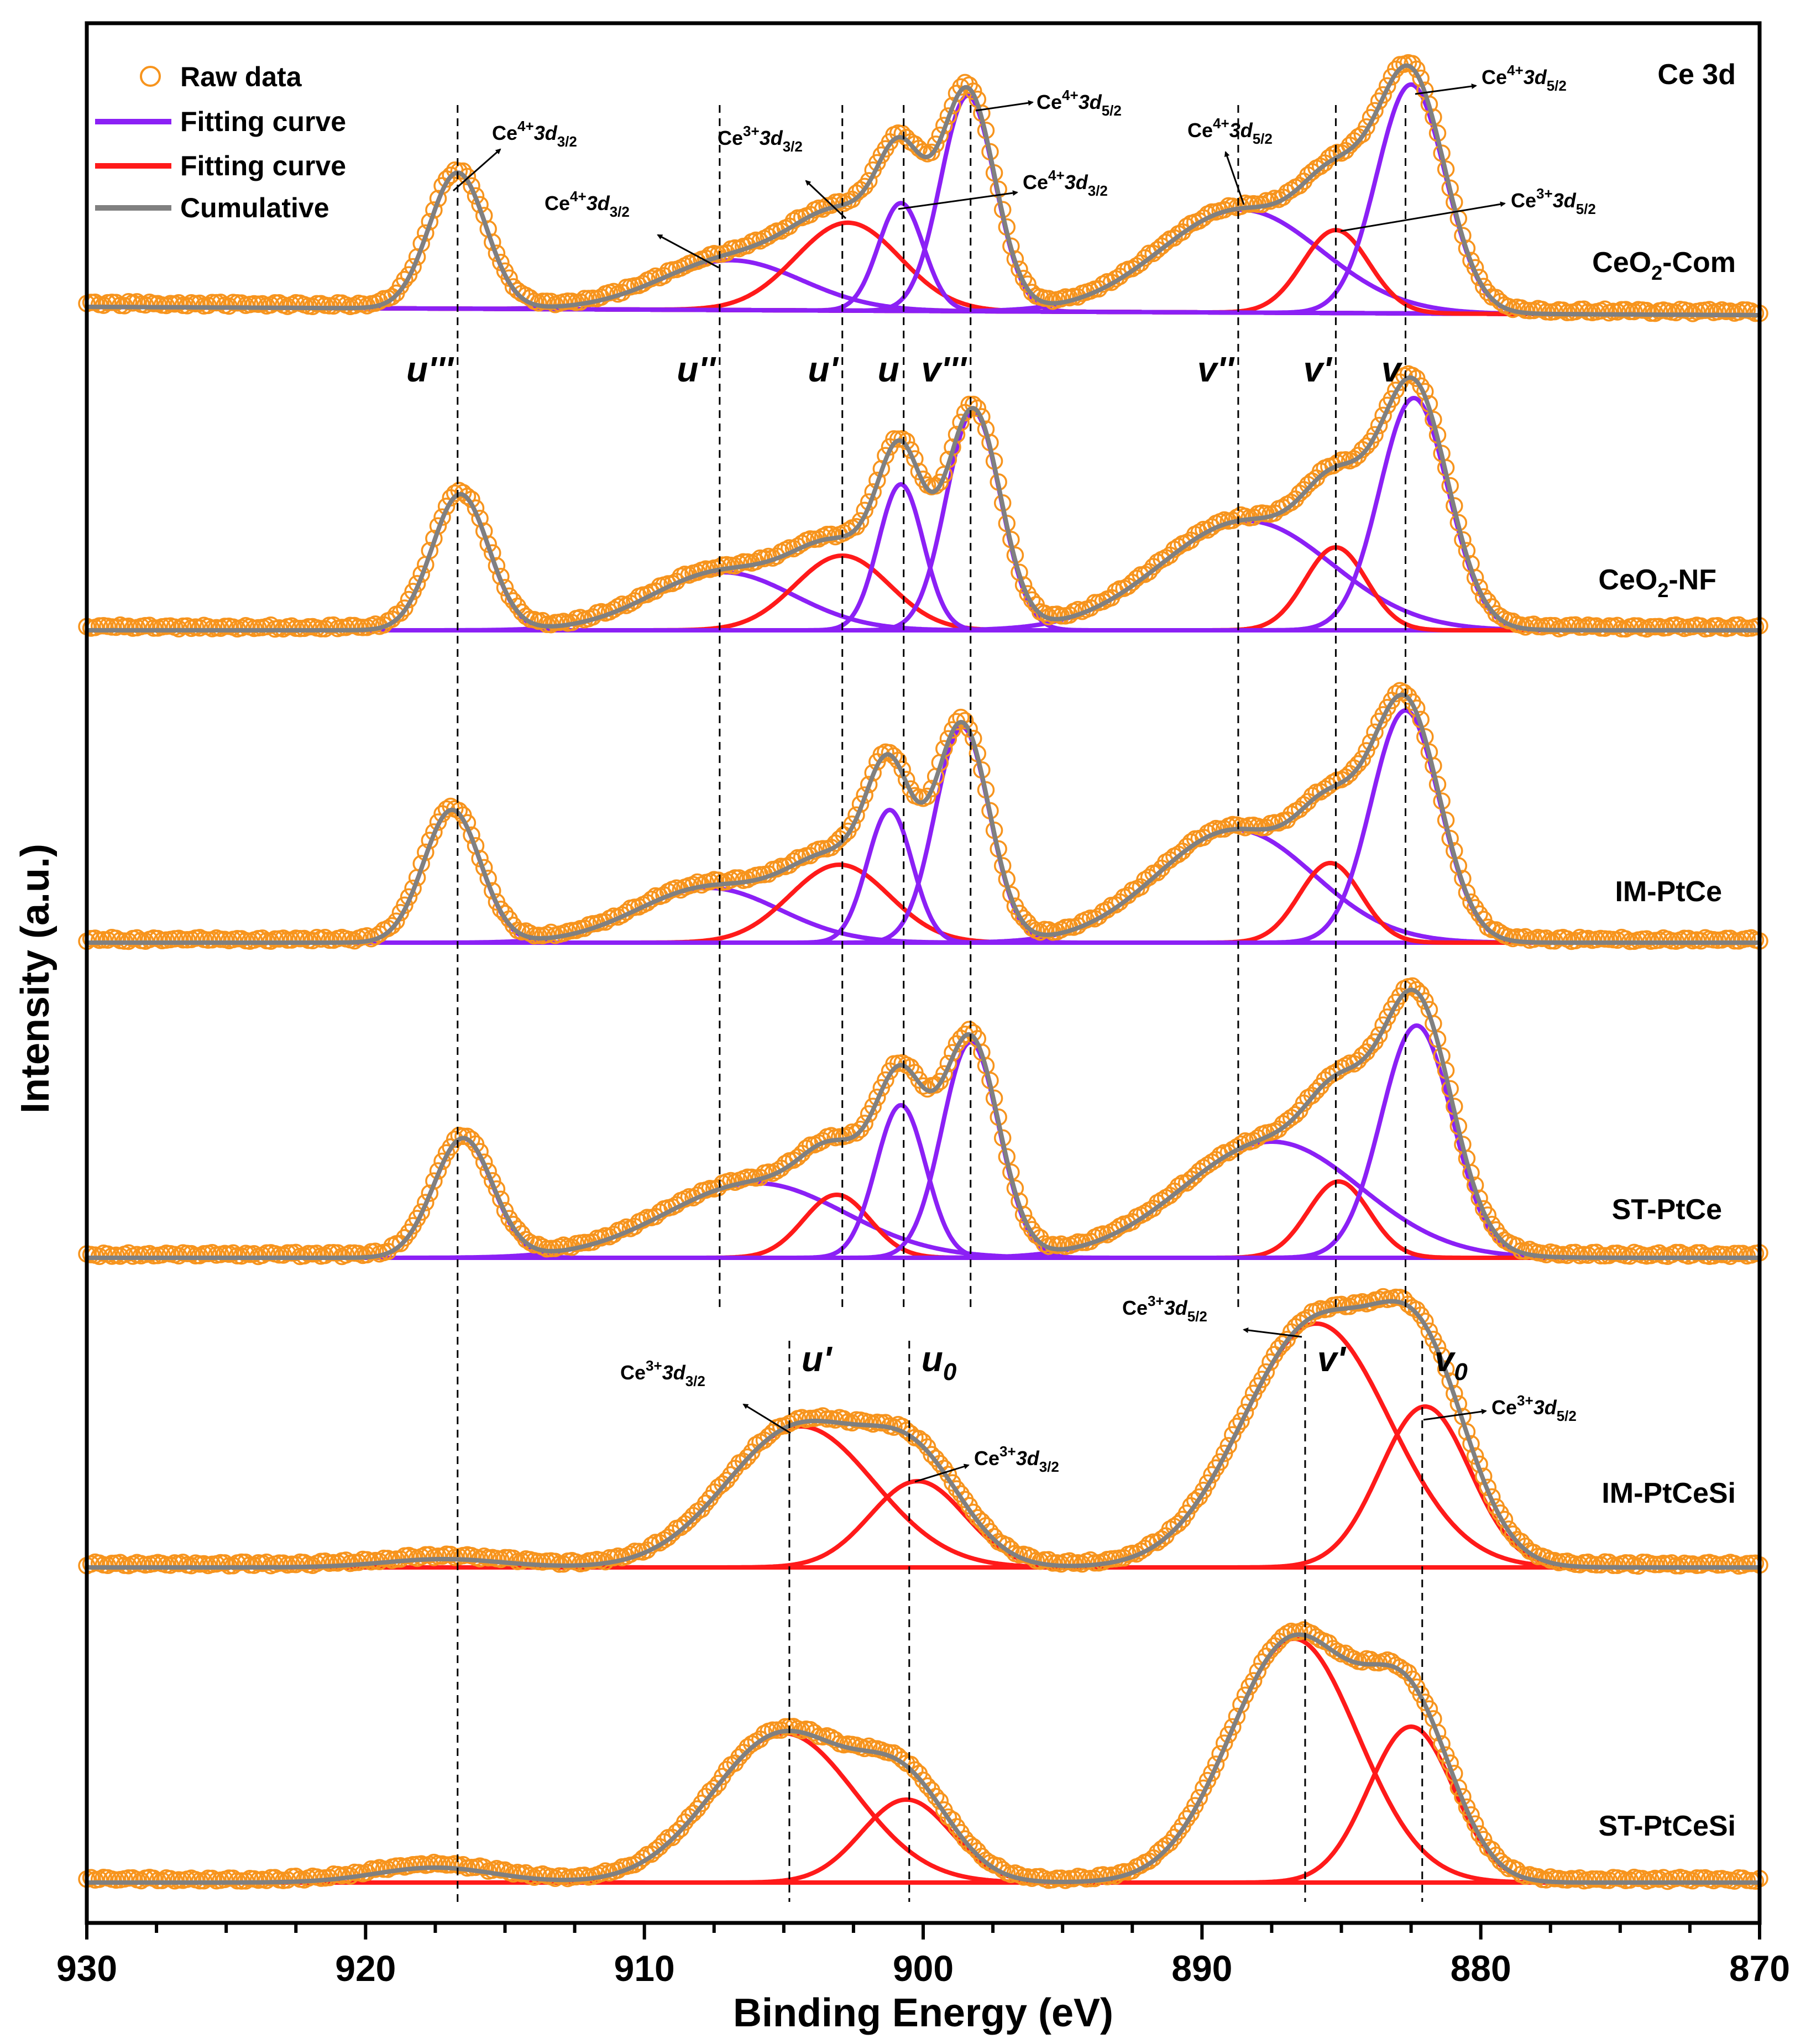  Describe the element at coordinates (1392, 369) in the screenshot. I see `peak-label-upper-7: v` at that location.